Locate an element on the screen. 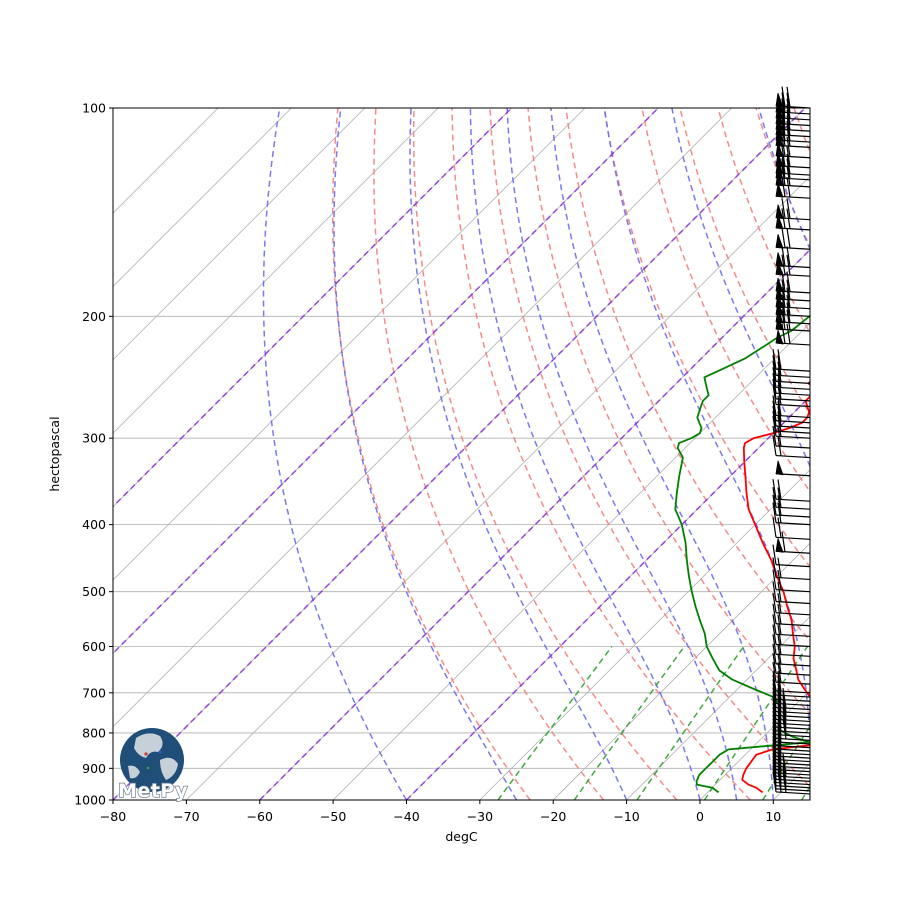 Image resolution: width=900 pixels, height=900 pixels. x-axis-label: degC is located at coordinates (461, 836).